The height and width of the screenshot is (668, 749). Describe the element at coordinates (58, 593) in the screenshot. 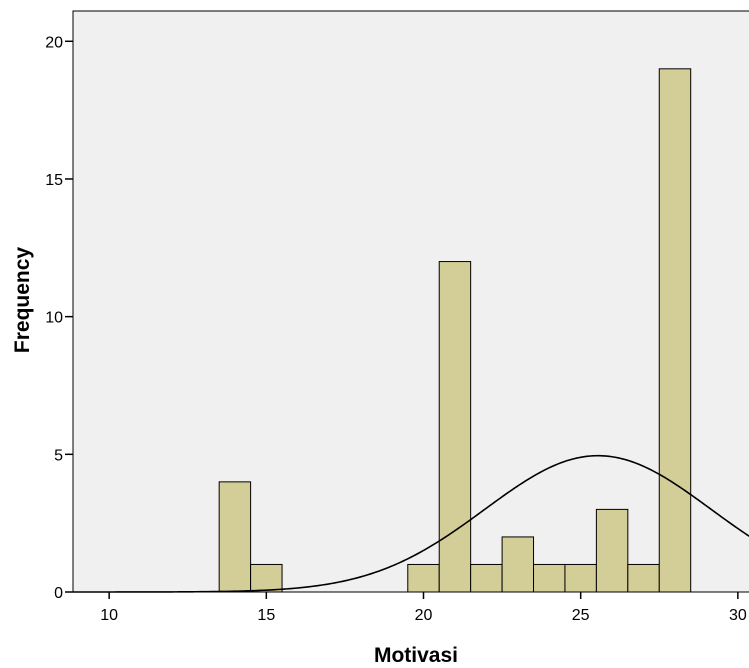

I see `y-tick-label: 0` at that location.